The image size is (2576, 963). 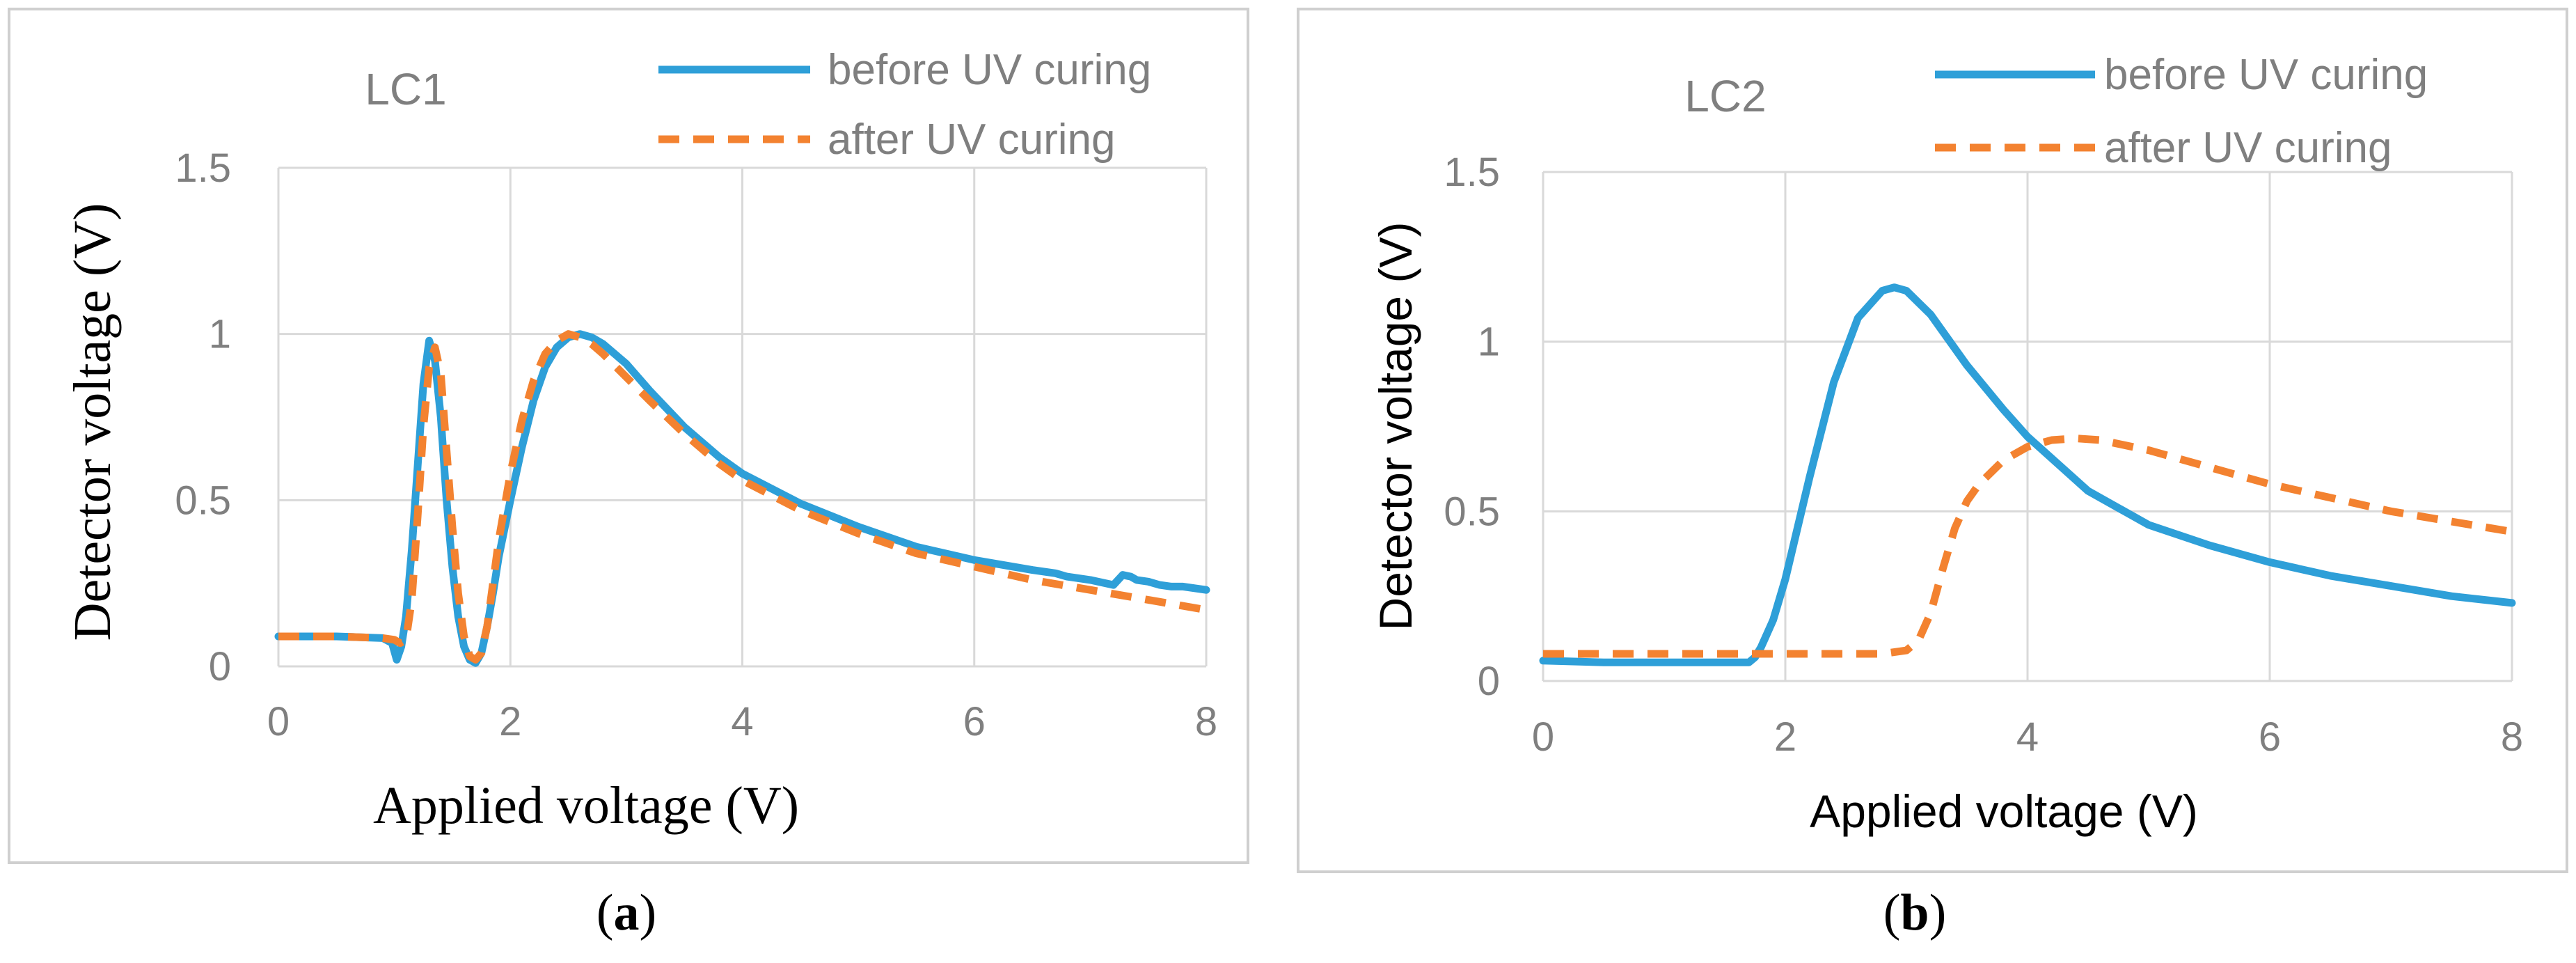 I want to click on panel-label: (b), so click(x=1914, y=912).